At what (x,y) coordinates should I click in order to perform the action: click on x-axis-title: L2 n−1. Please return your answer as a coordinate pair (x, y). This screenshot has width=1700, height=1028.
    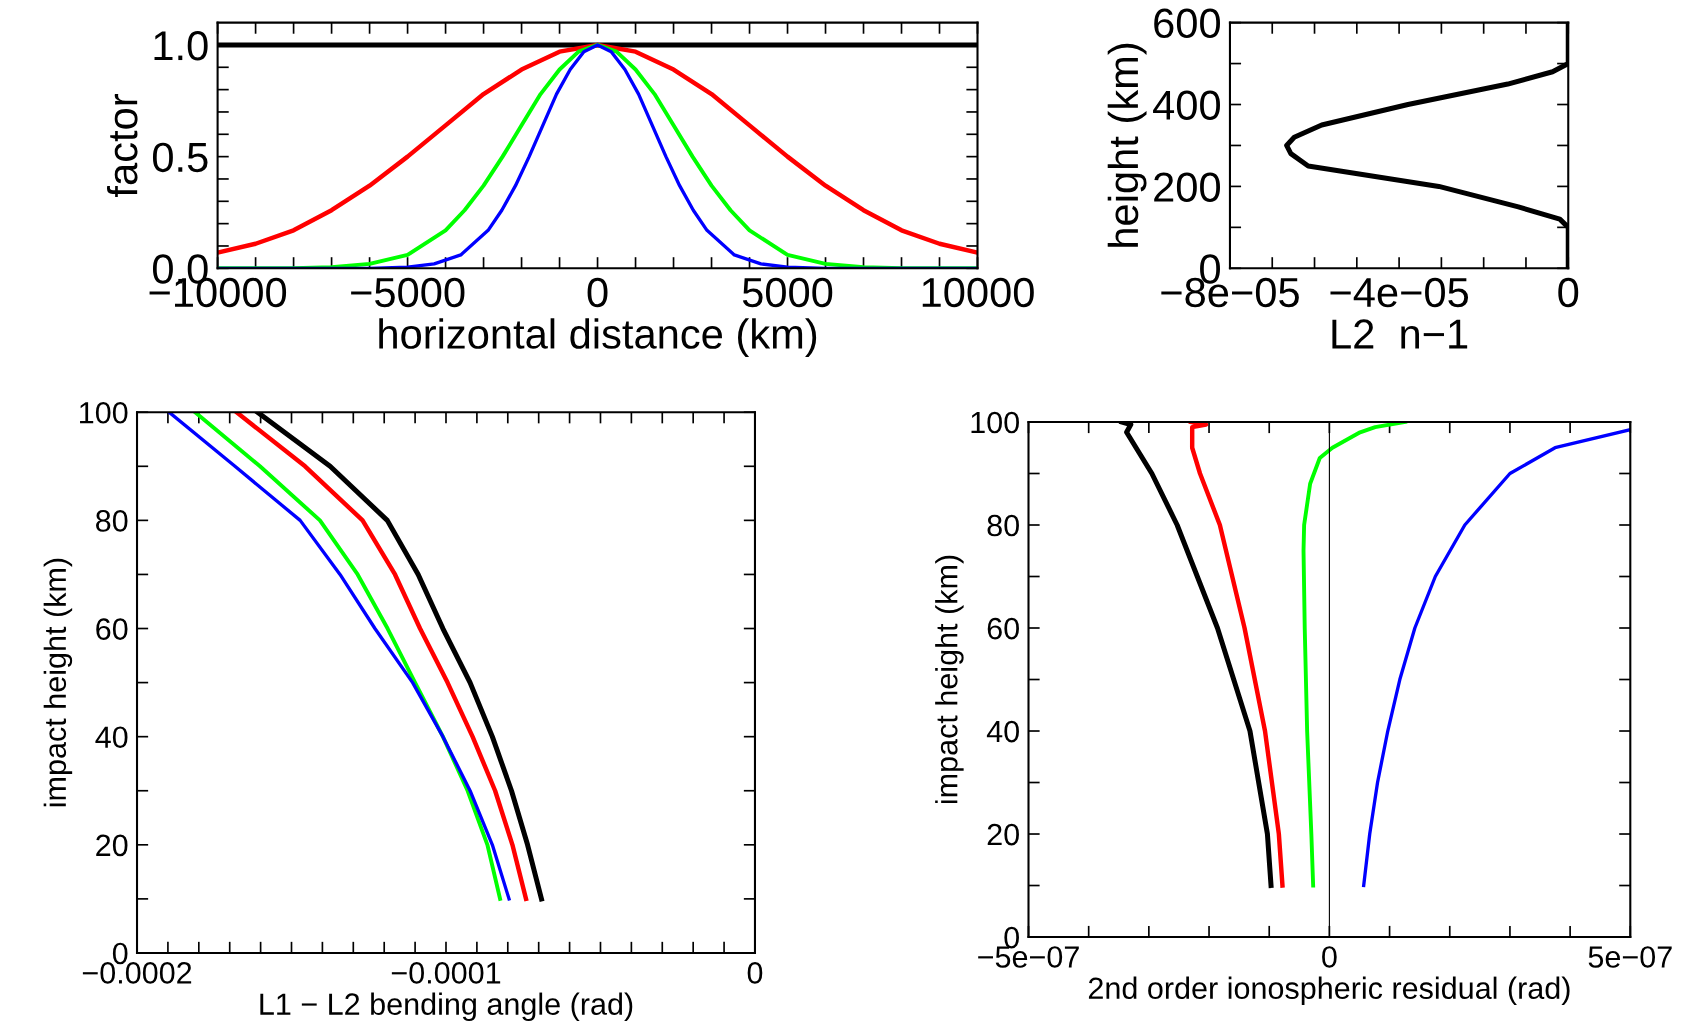
    Looking at the image, I should click on (1400, 334).